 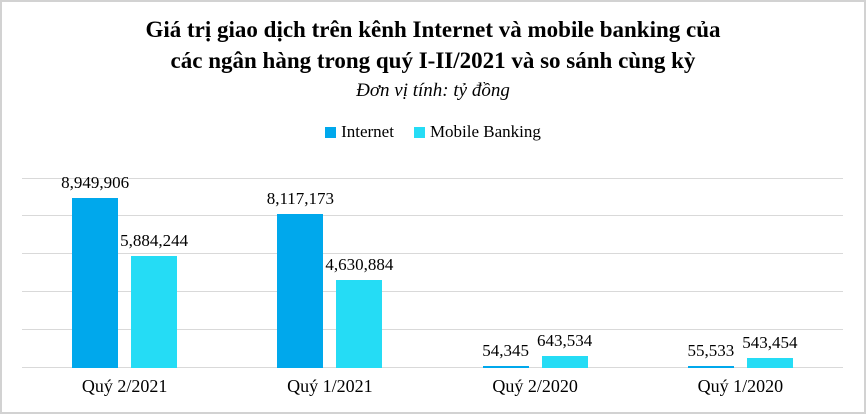 What do you see at coordinates (740, 386) in the screenshot?
I see `category-label: Quý 1/2020` at bounding box center [740, 386].